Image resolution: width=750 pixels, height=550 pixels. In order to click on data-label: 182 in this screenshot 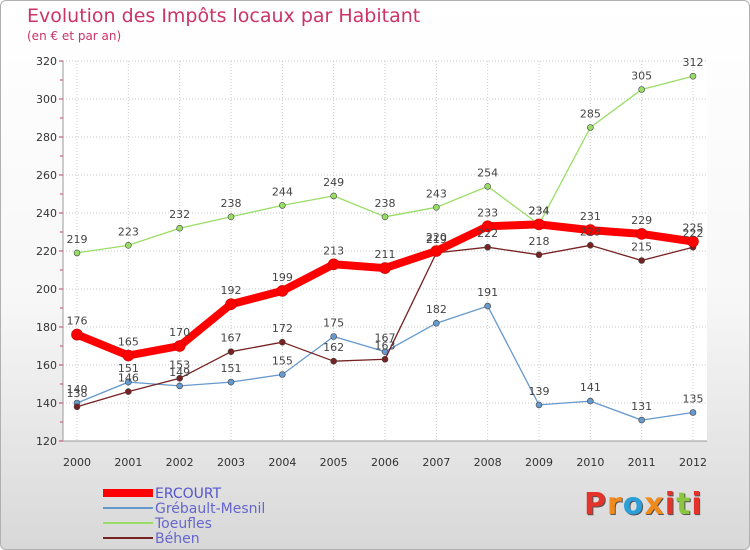, I will do `click(436, 309)`.